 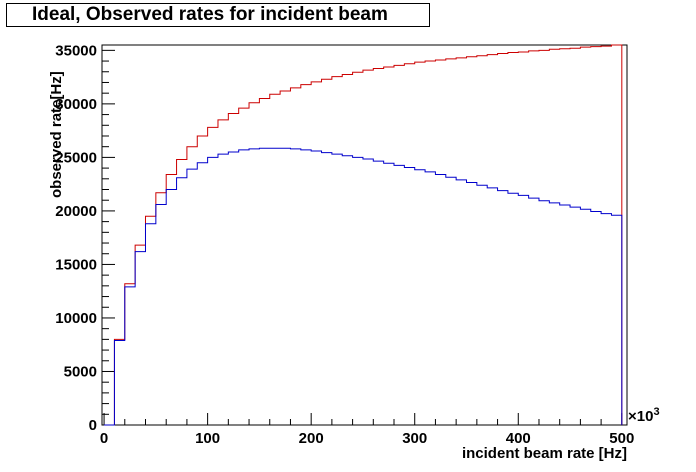 What do you see at coordinates (218, 15) in the screenshot?
I see `chart-title: Ideal, Observed rates for incident beam` at bounding box center [218, 15].